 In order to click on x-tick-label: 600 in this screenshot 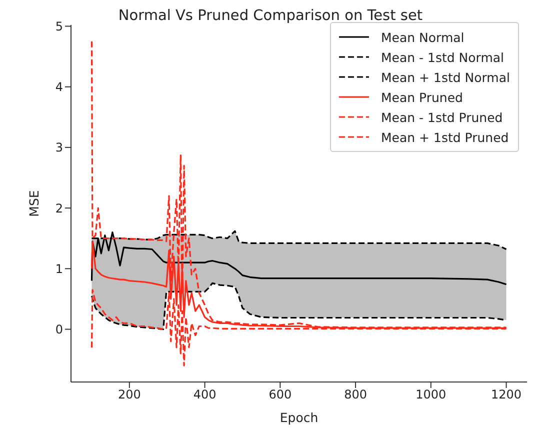, I will do `click(280, 395)`.